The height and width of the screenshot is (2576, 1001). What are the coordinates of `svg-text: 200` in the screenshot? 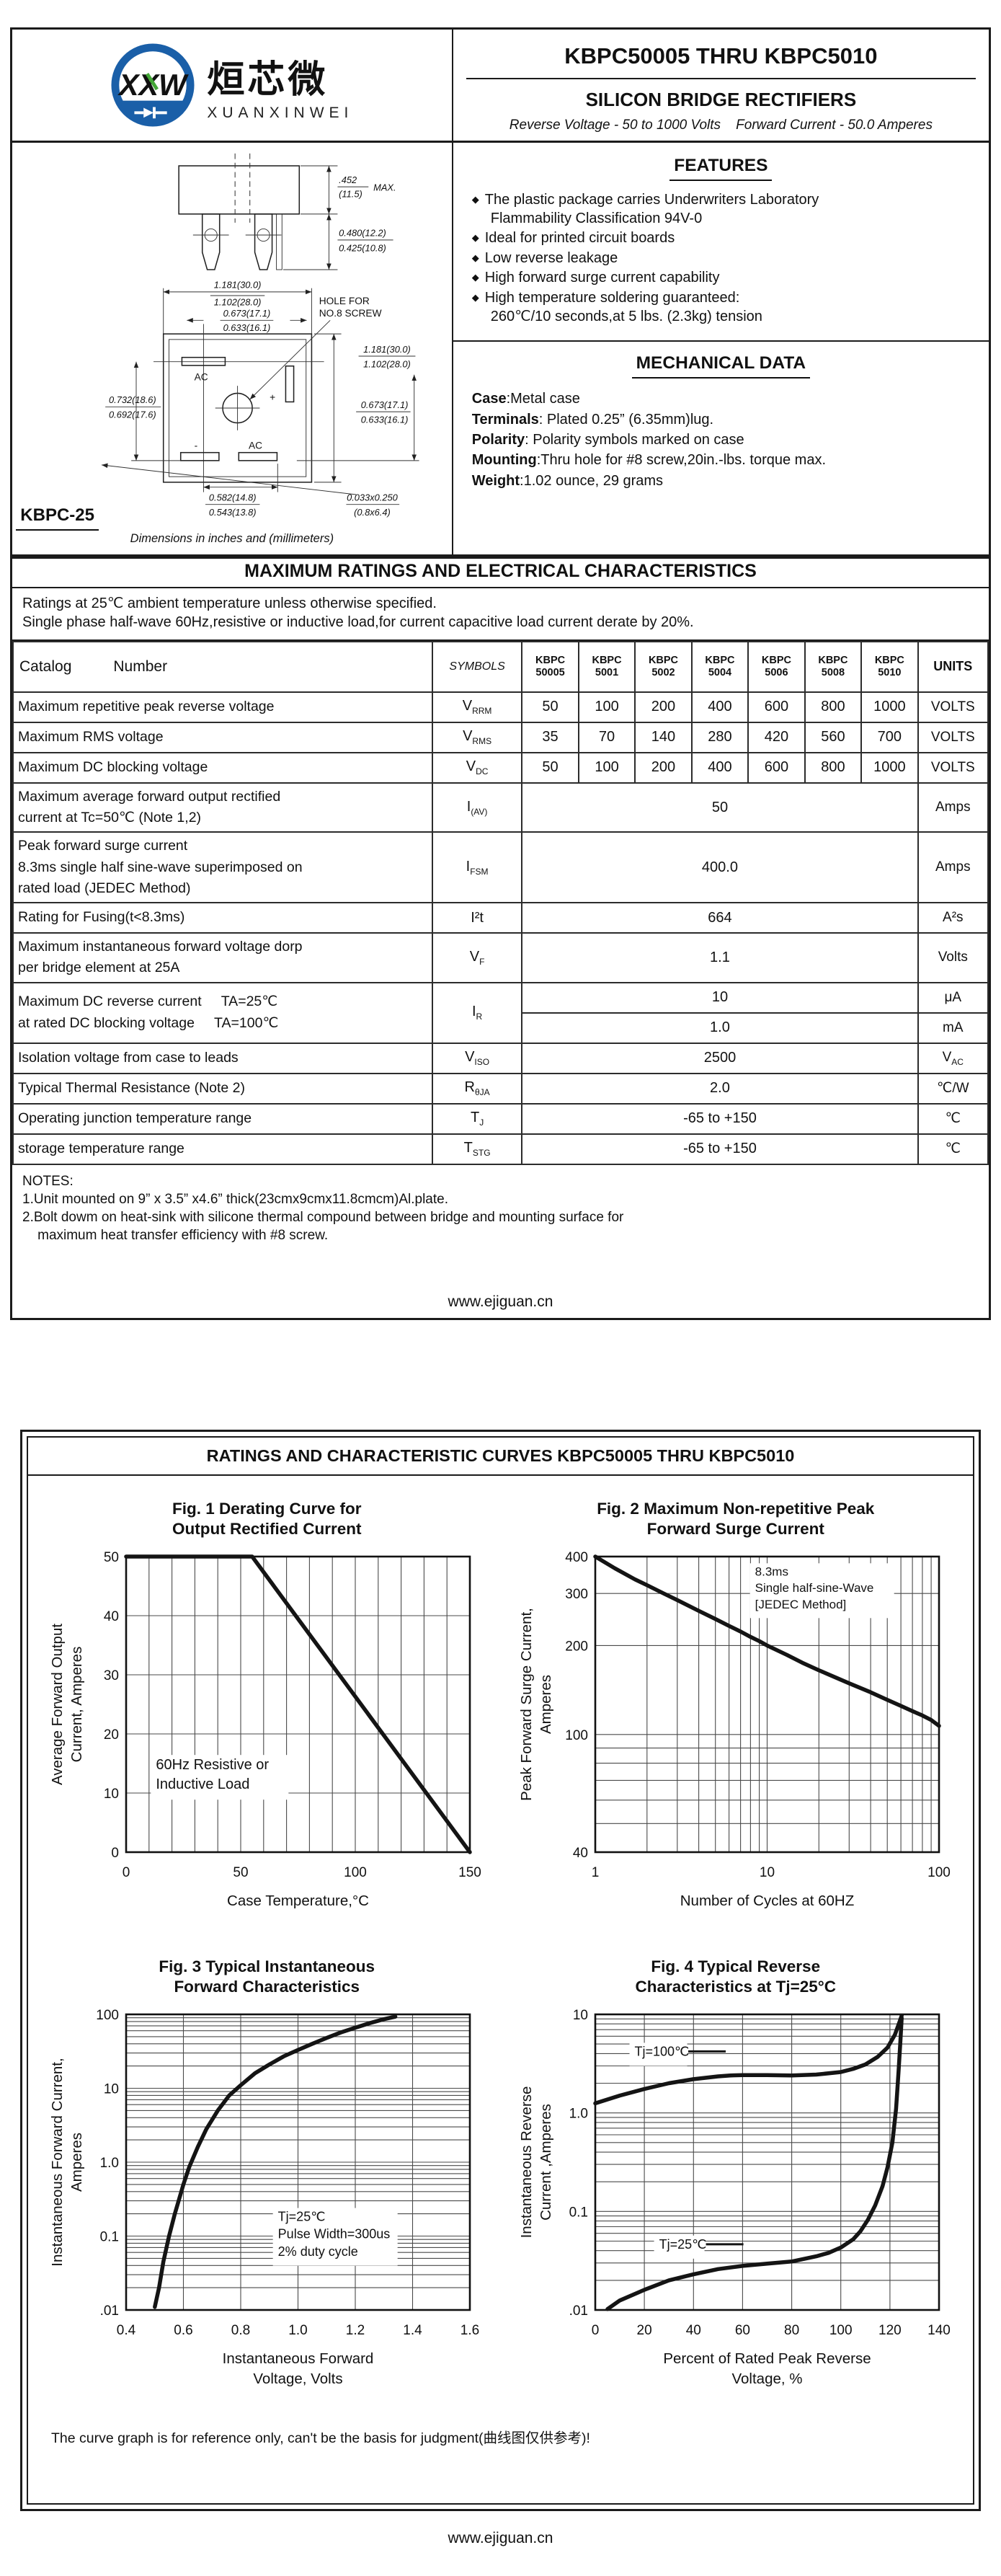 It's located at (576, 1646).